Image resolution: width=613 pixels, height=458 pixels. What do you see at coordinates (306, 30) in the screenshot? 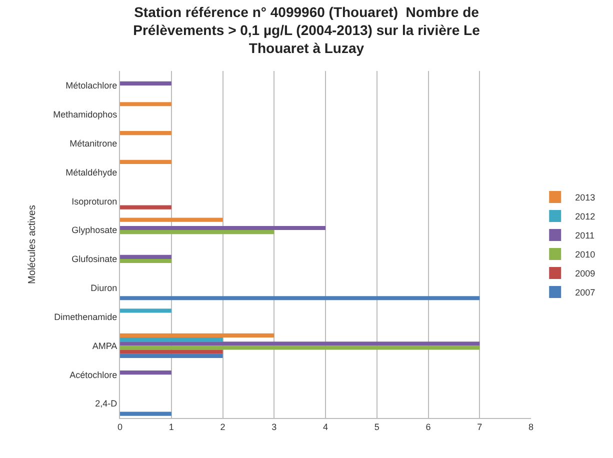
I see `chart-title: Station référence n° 4099960 (Thouaret) Nombre de Prélèvements > 0,1 µg/L (2004-2013) sur la rivière Le Thouaret à Luzay` at bounding box center [306, 30].